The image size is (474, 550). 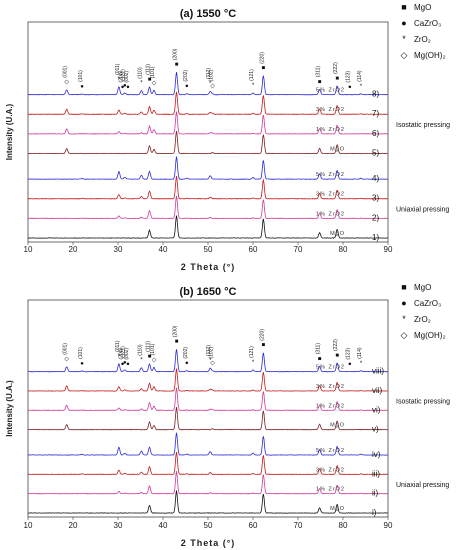 What do you see at coordinates (376, 454) in the screenshot?
I see `series-id: iv)` at bounding box center [376, 454].